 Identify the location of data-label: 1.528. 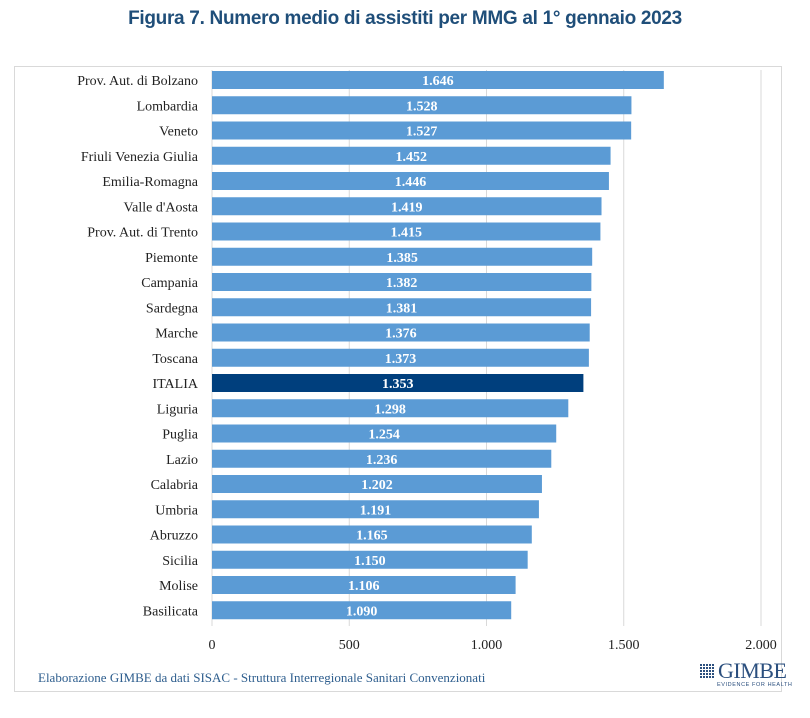
(422, 106).